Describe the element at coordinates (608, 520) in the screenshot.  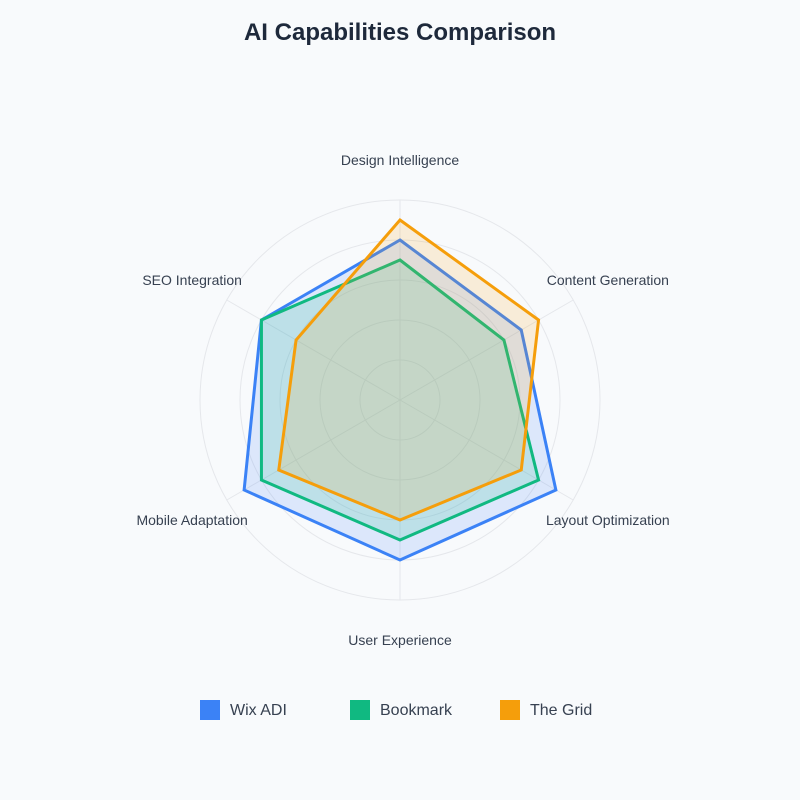
I see `axis-label: Layout Optimization` at that location.